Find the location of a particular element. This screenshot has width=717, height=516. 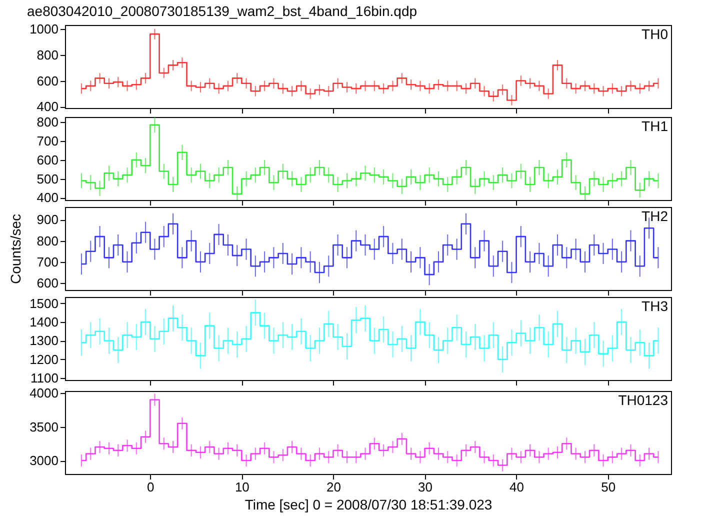

y-tick-label: 1200 is located at coordinates (44, 359).